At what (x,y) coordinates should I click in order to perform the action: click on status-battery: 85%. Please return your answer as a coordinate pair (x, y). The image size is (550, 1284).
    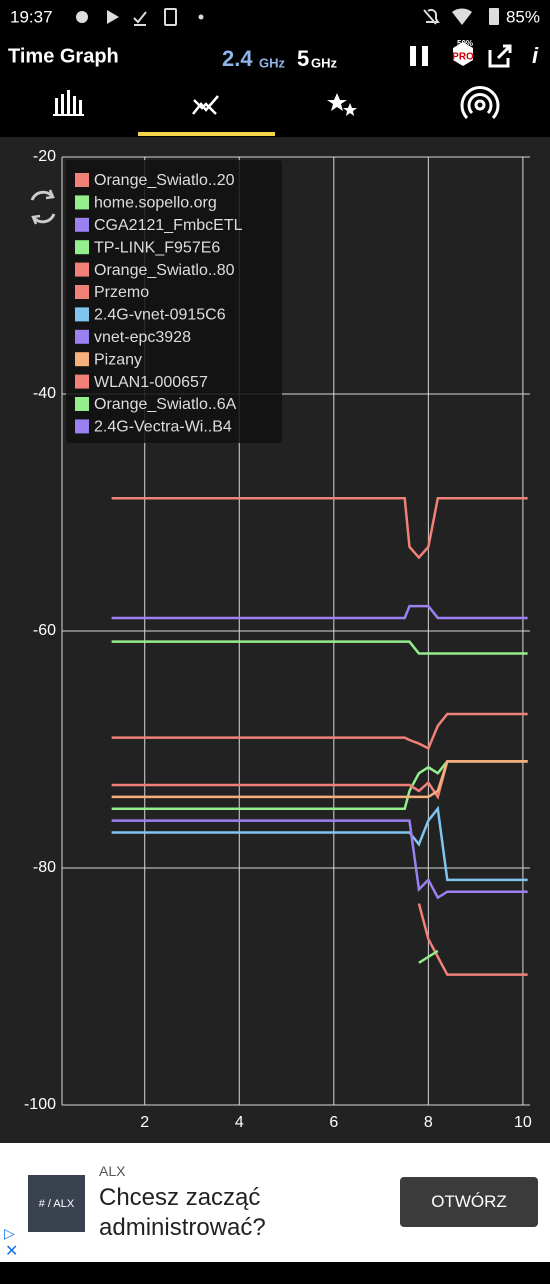
    Looking at the image, I should click on (523, 16).